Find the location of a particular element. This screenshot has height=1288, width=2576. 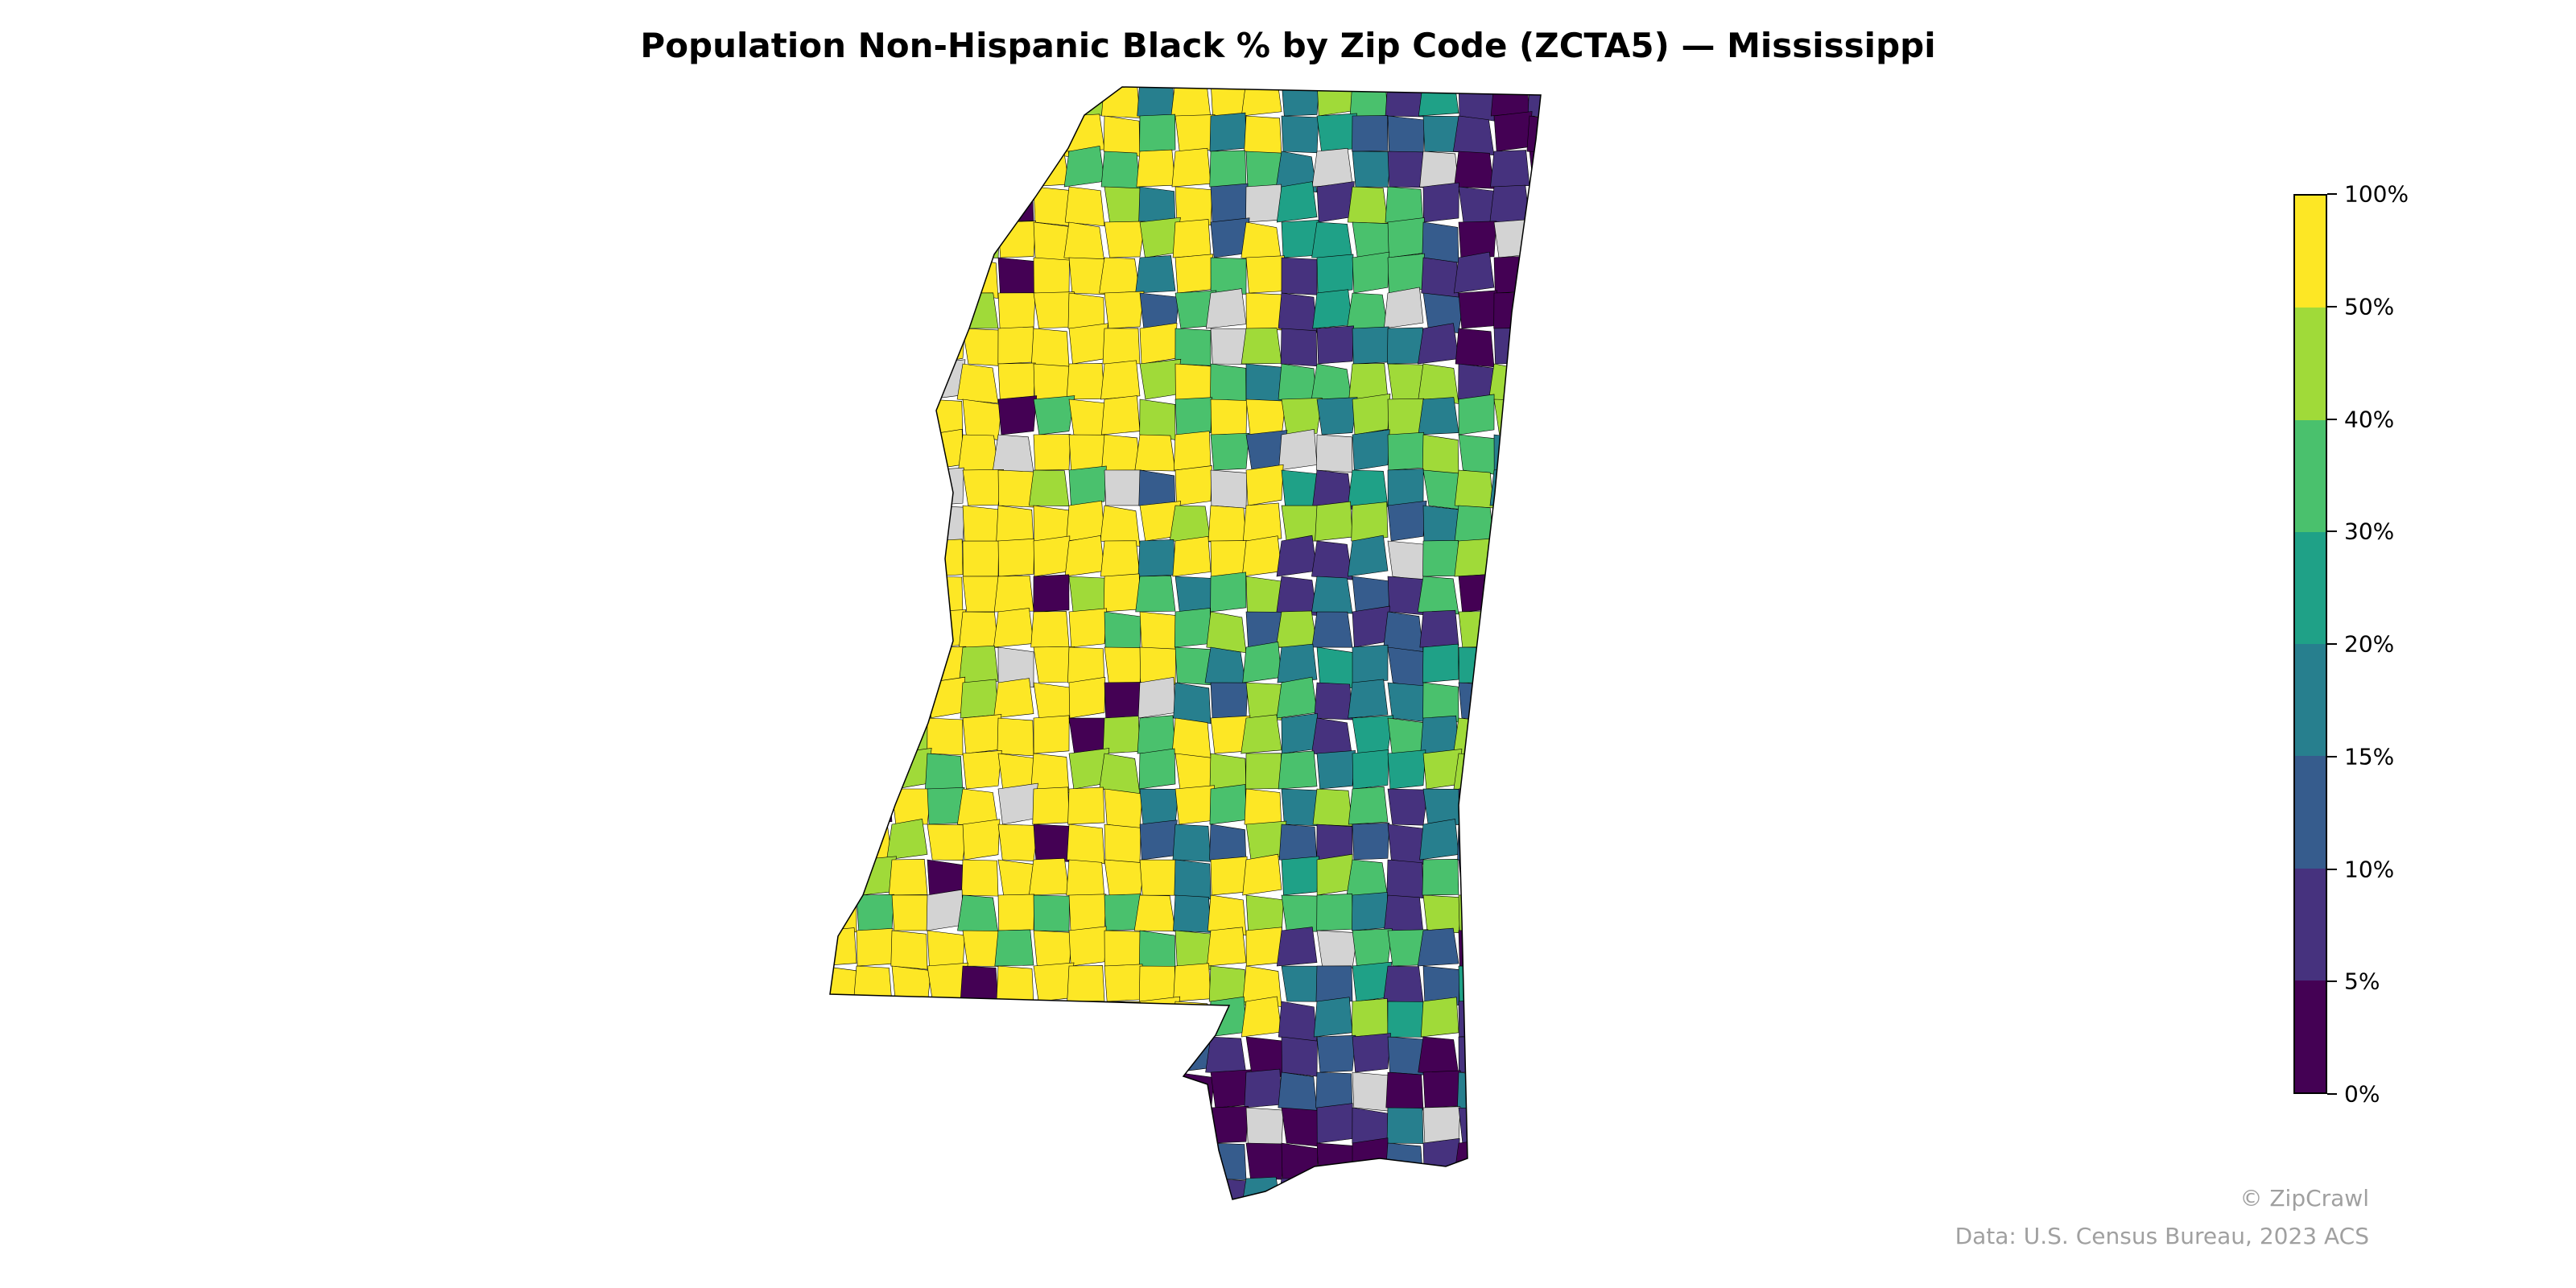

colorbar-tick is located at coordinates (2332, 306).